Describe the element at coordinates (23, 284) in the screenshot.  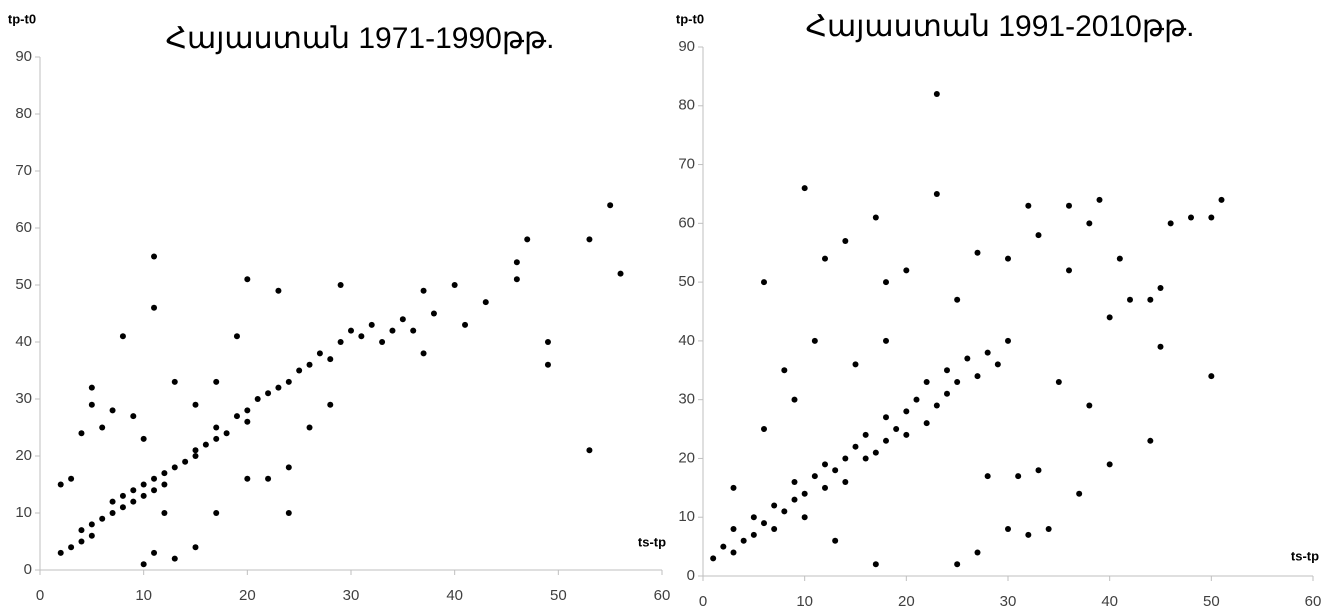
I see `y-tick-label: 50` at that location.